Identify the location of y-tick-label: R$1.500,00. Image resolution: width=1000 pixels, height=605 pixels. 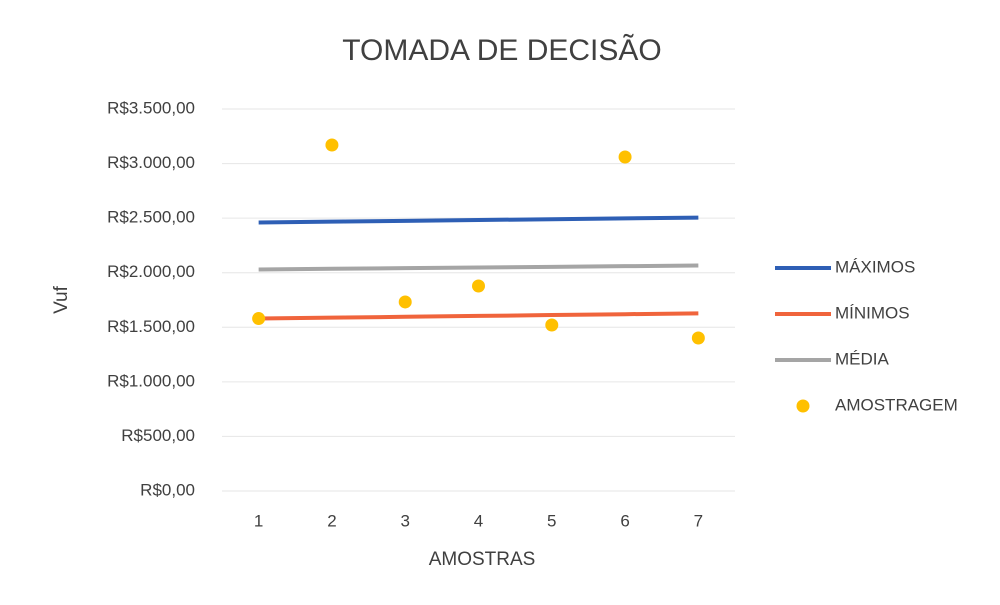
(151, 326).